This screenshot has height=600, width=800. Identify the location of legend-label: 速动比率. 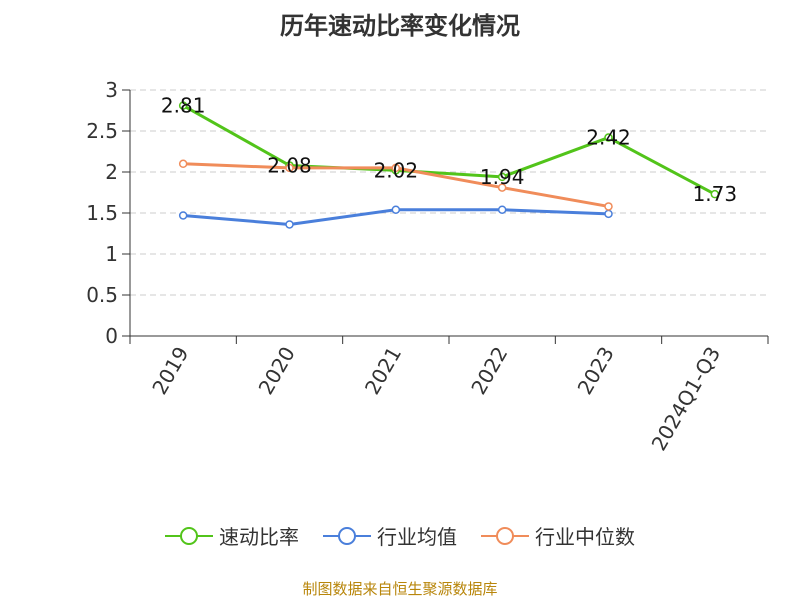
(259, 537).